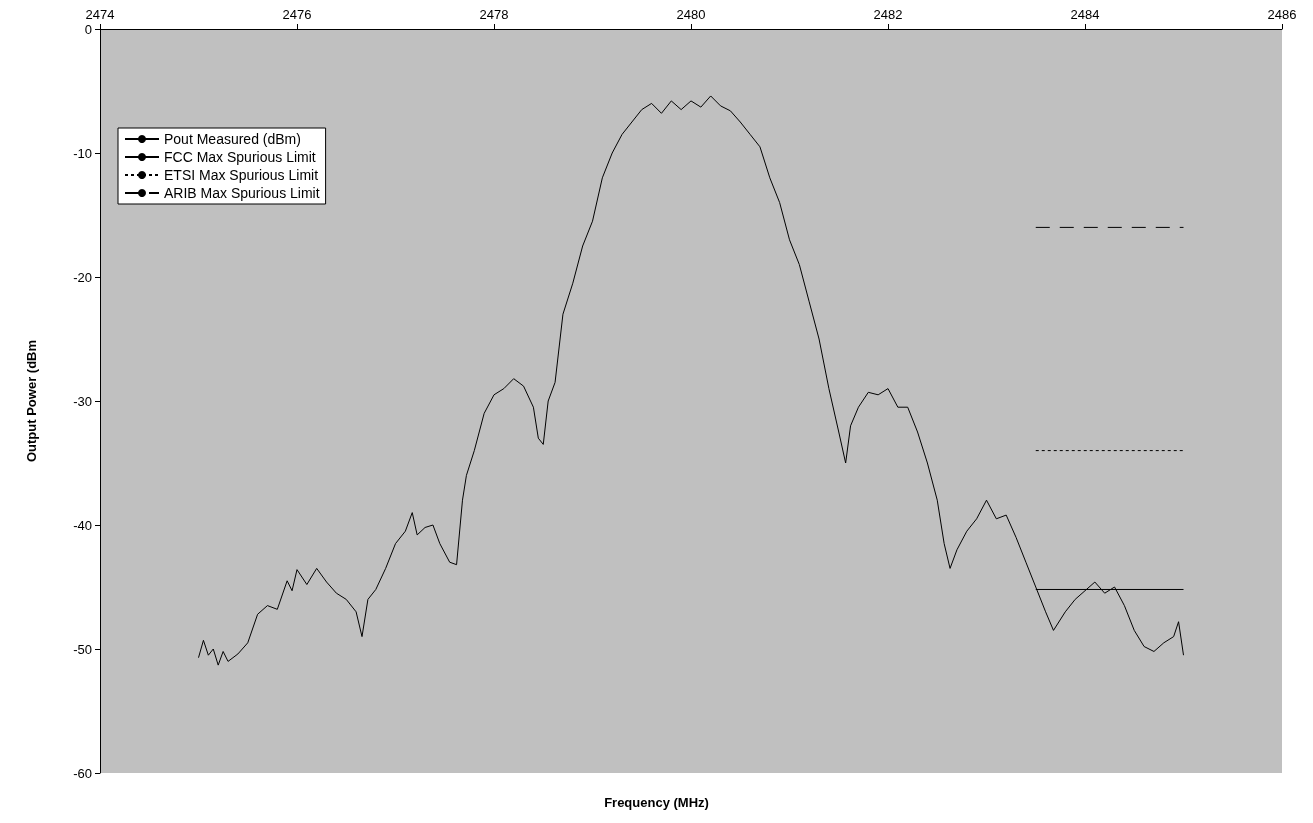  Describe the element at coordinates (297, 14) in the screenshot. I see `x-tick-label: 2476` at that location.